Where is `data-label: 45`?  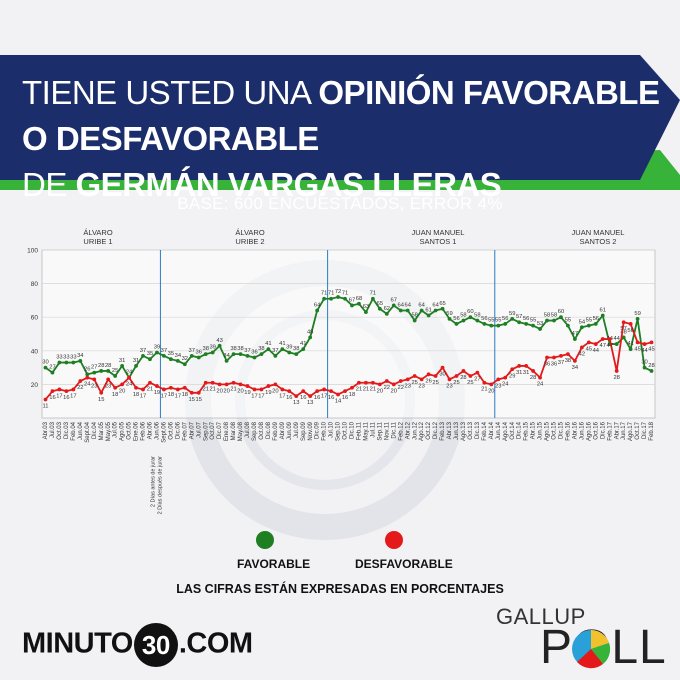
data-label: 45 is located at coordinates (589, 349).